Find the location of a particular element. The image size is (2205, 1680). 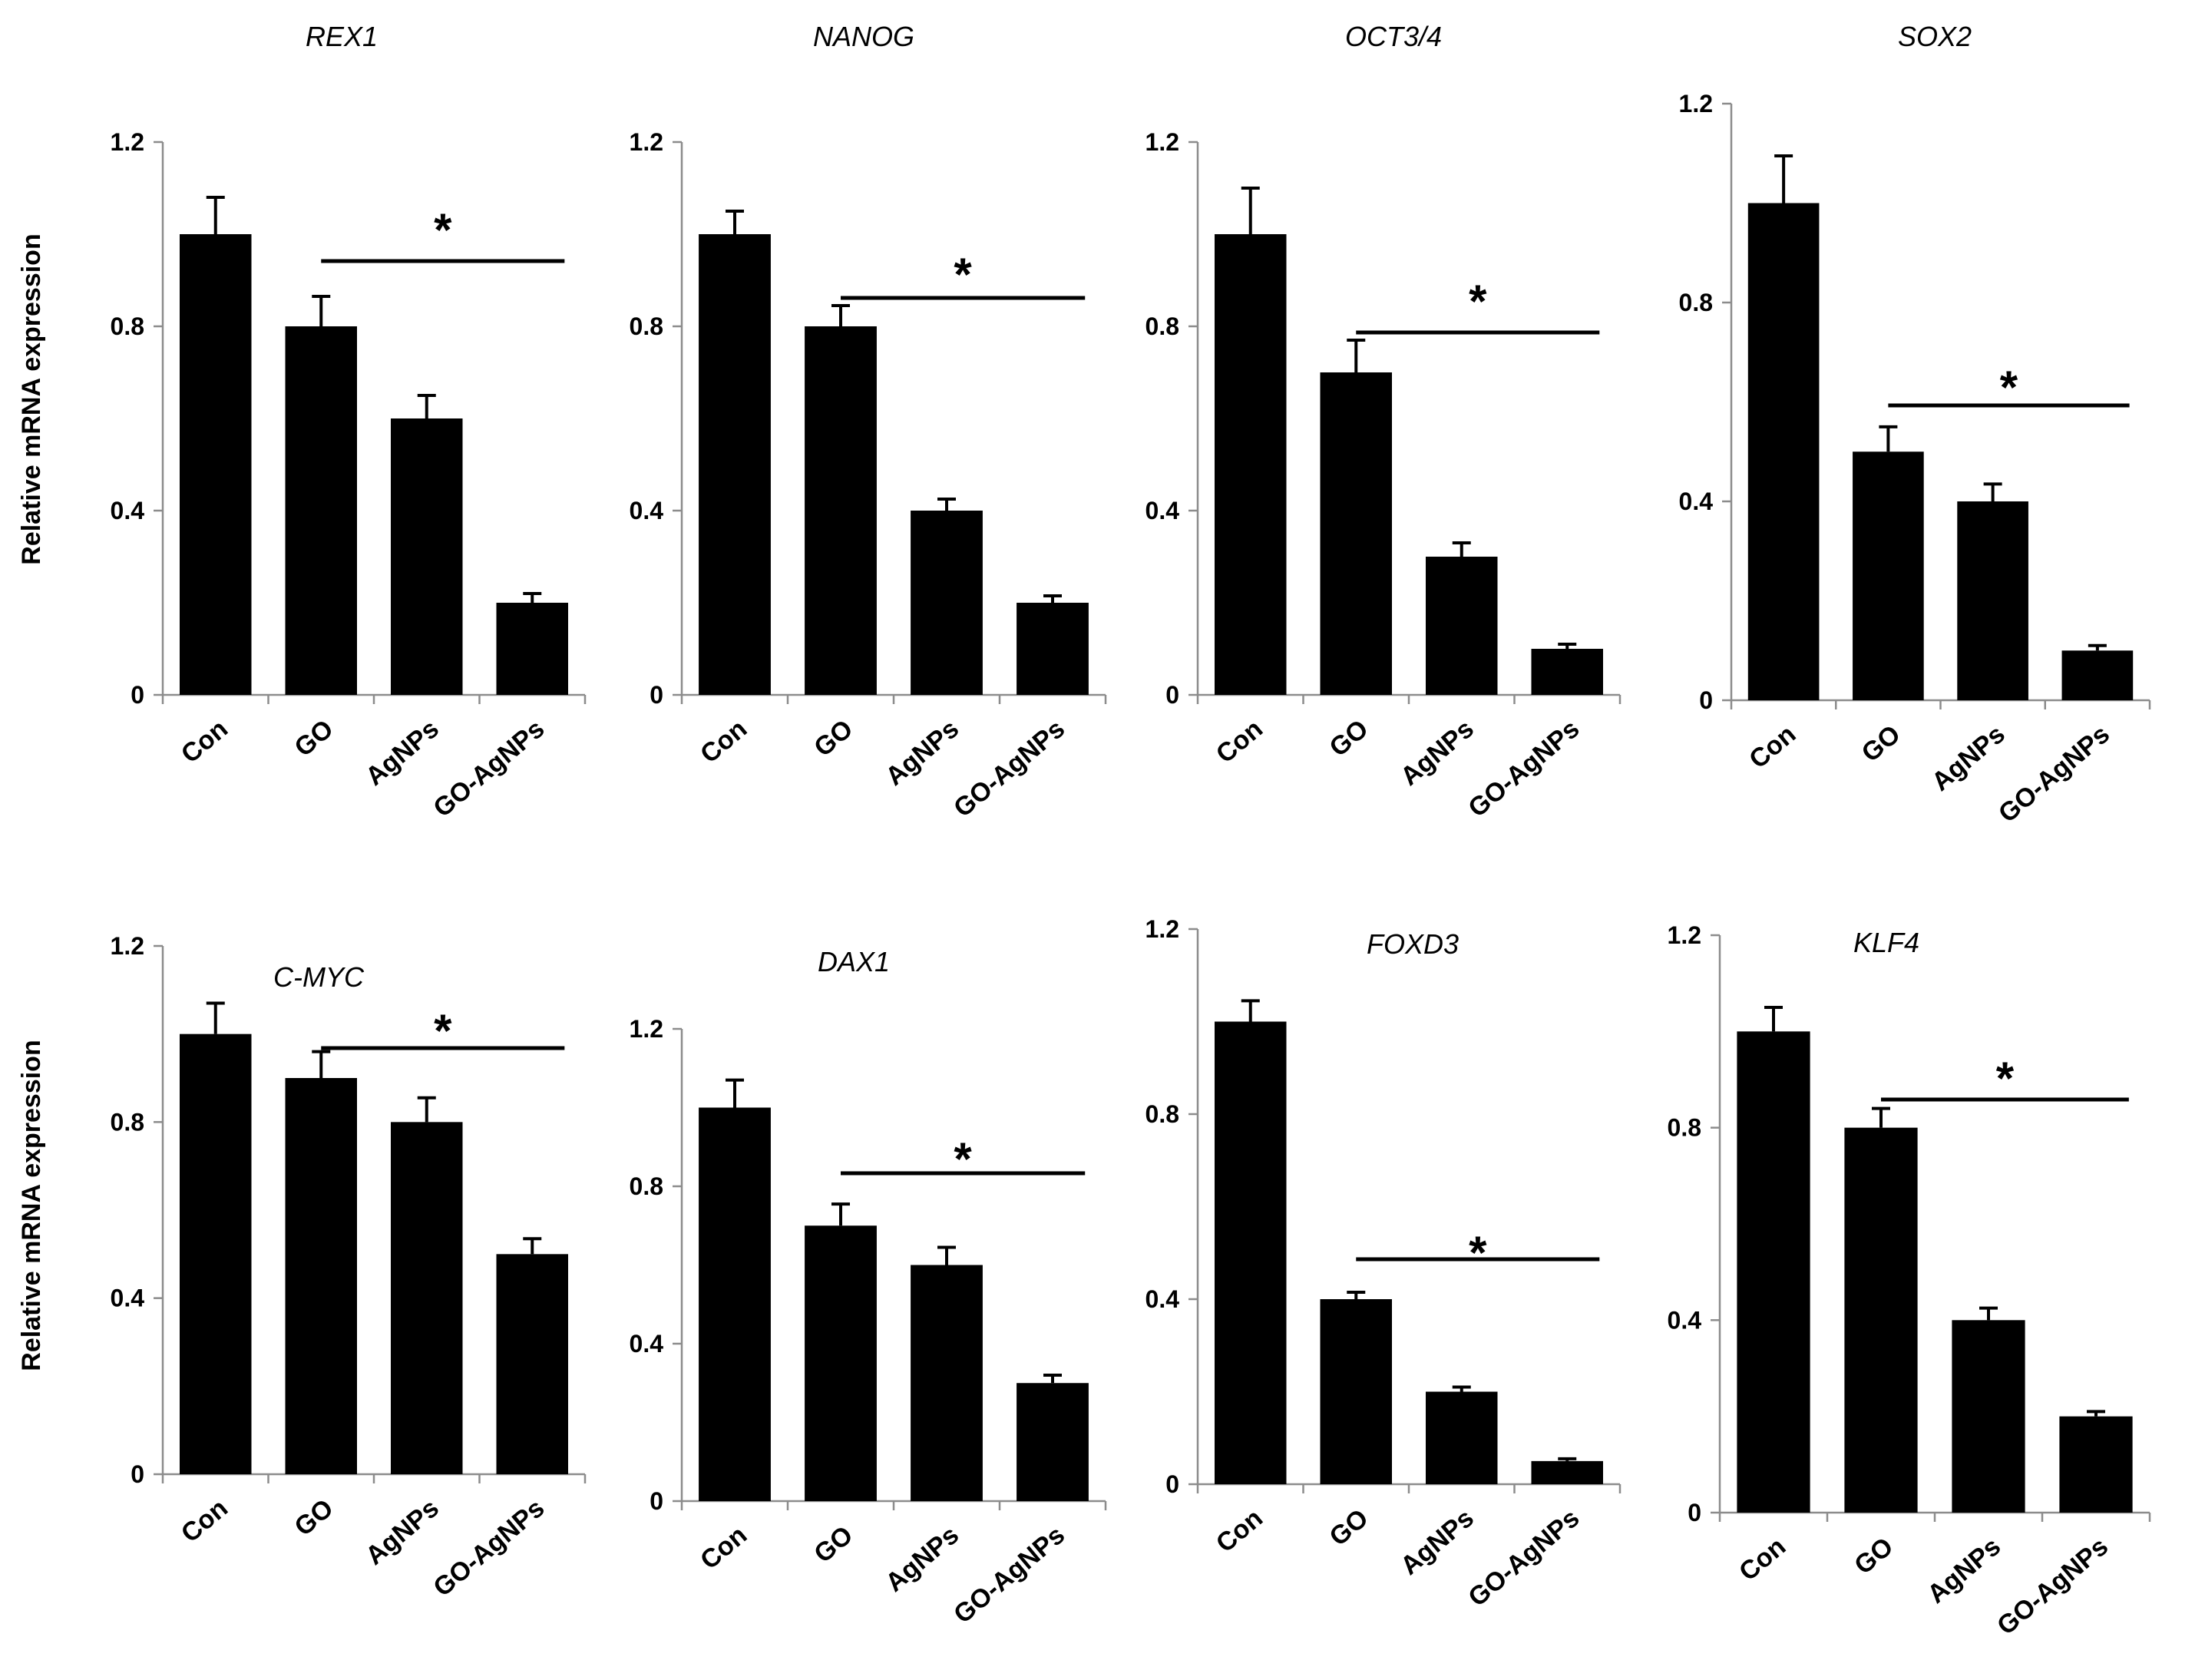

chart-title-c-myc: C-MYC is located at coordinates (319, 977).